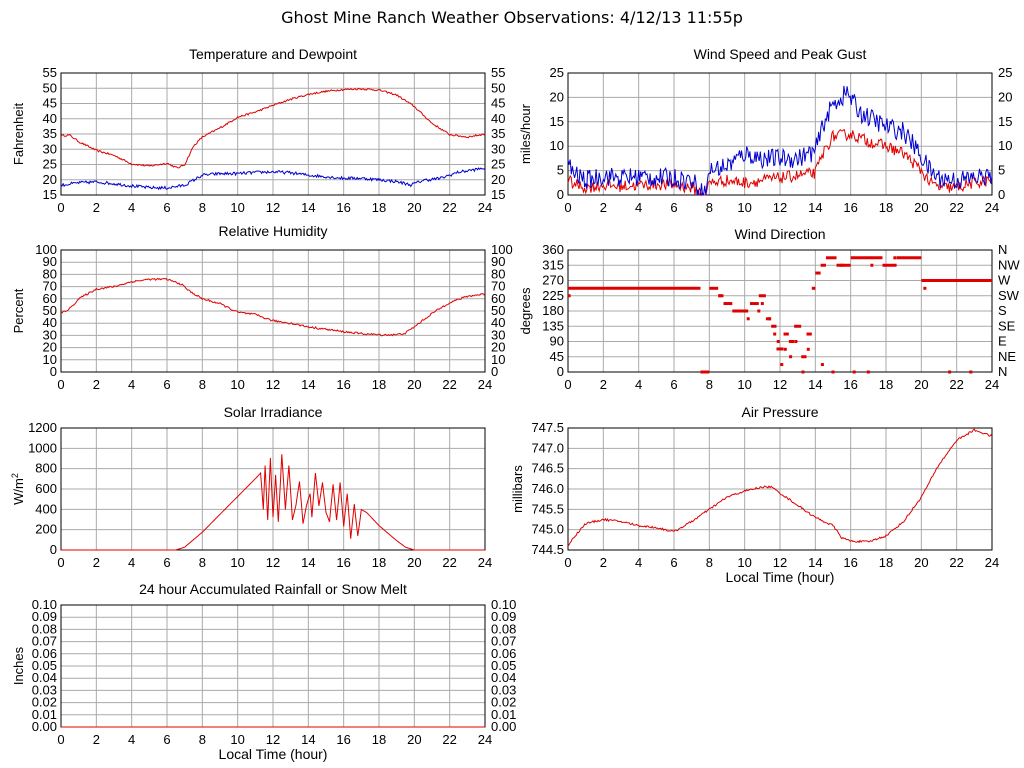 The image size is (1024, 768). Describe the element at coordinates (1007, 356) in the screenshot. I see `right-tick-label: NE` at that location.